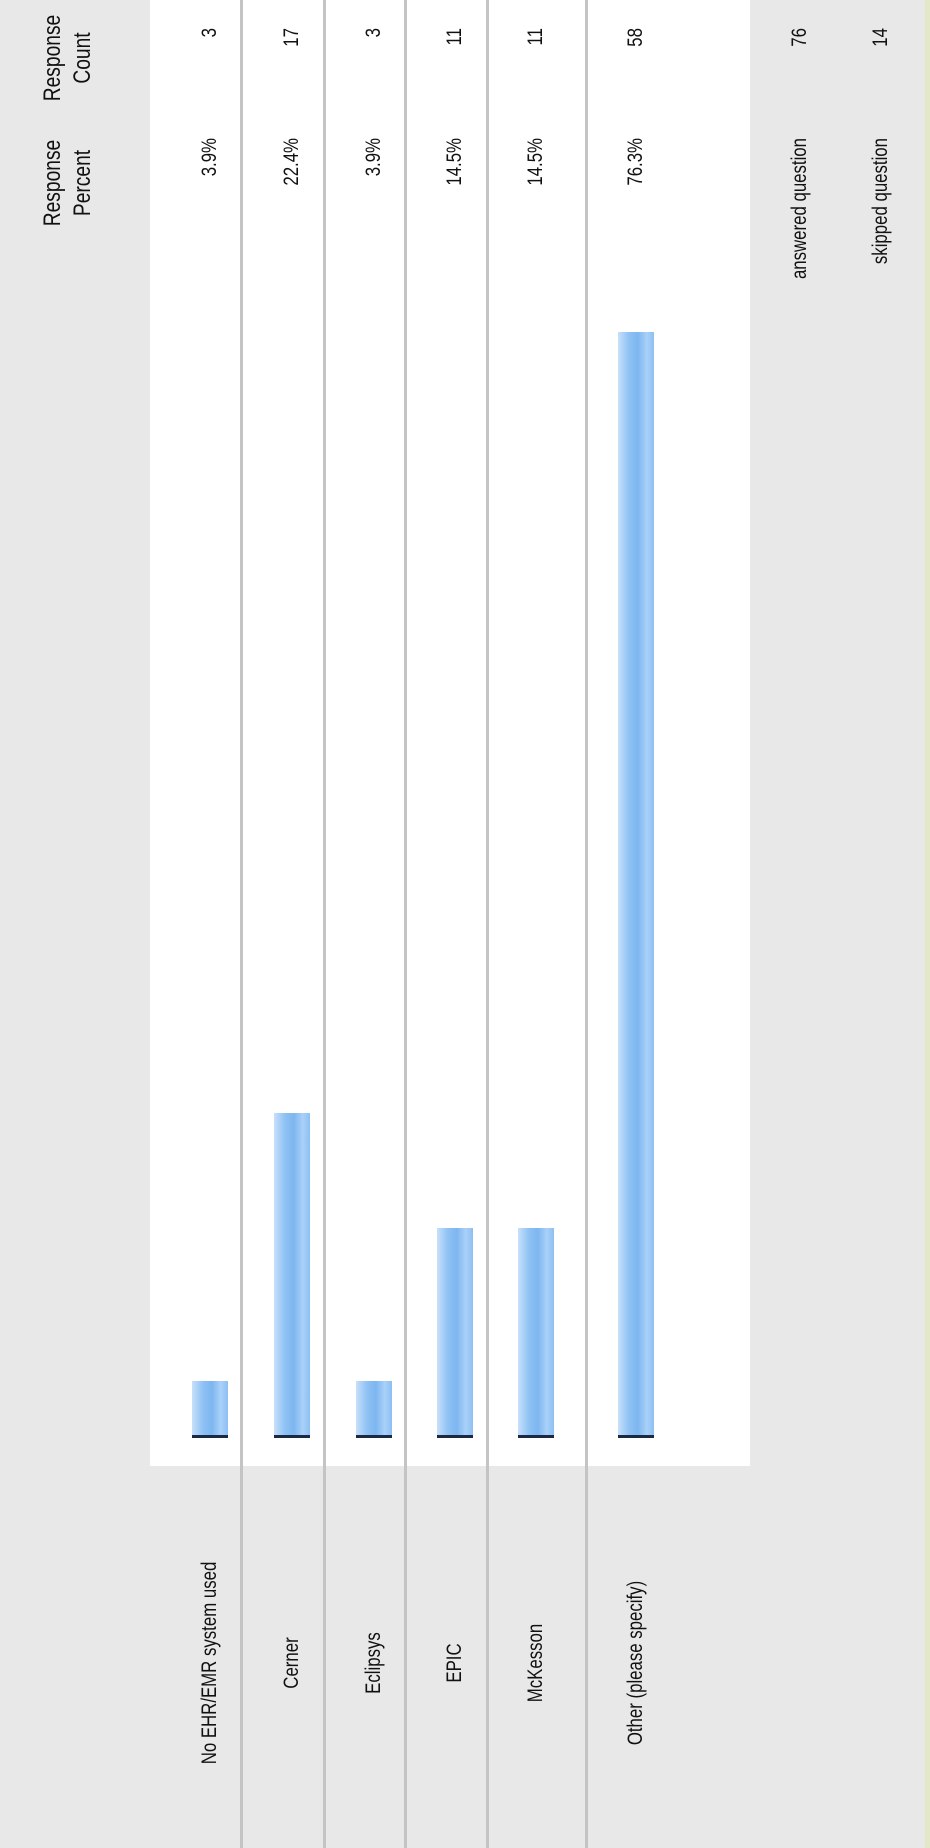 The width and height of the screenshot is (930, 1848). I want to click on response-count-header-word1: Response, so click(52, 58).